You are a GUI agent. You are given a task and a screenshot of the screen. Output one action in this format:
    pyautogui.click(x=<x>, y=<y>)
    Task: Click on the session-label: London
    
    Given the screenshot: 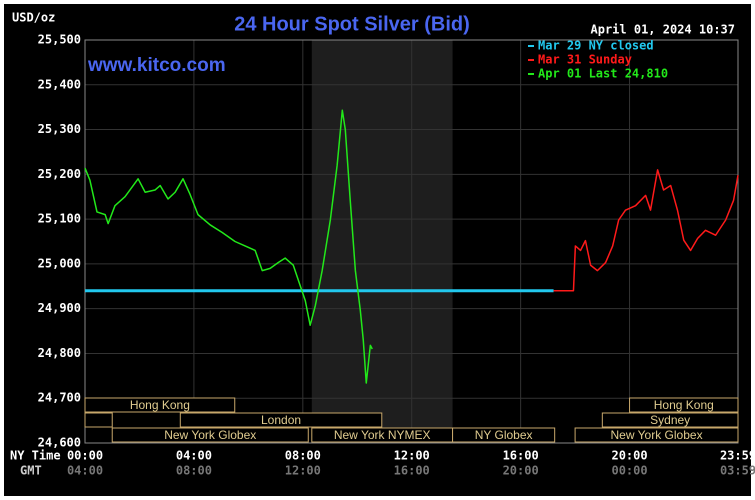 What is the action you would take?
    pyautogui.click(x=281, y=420)
    